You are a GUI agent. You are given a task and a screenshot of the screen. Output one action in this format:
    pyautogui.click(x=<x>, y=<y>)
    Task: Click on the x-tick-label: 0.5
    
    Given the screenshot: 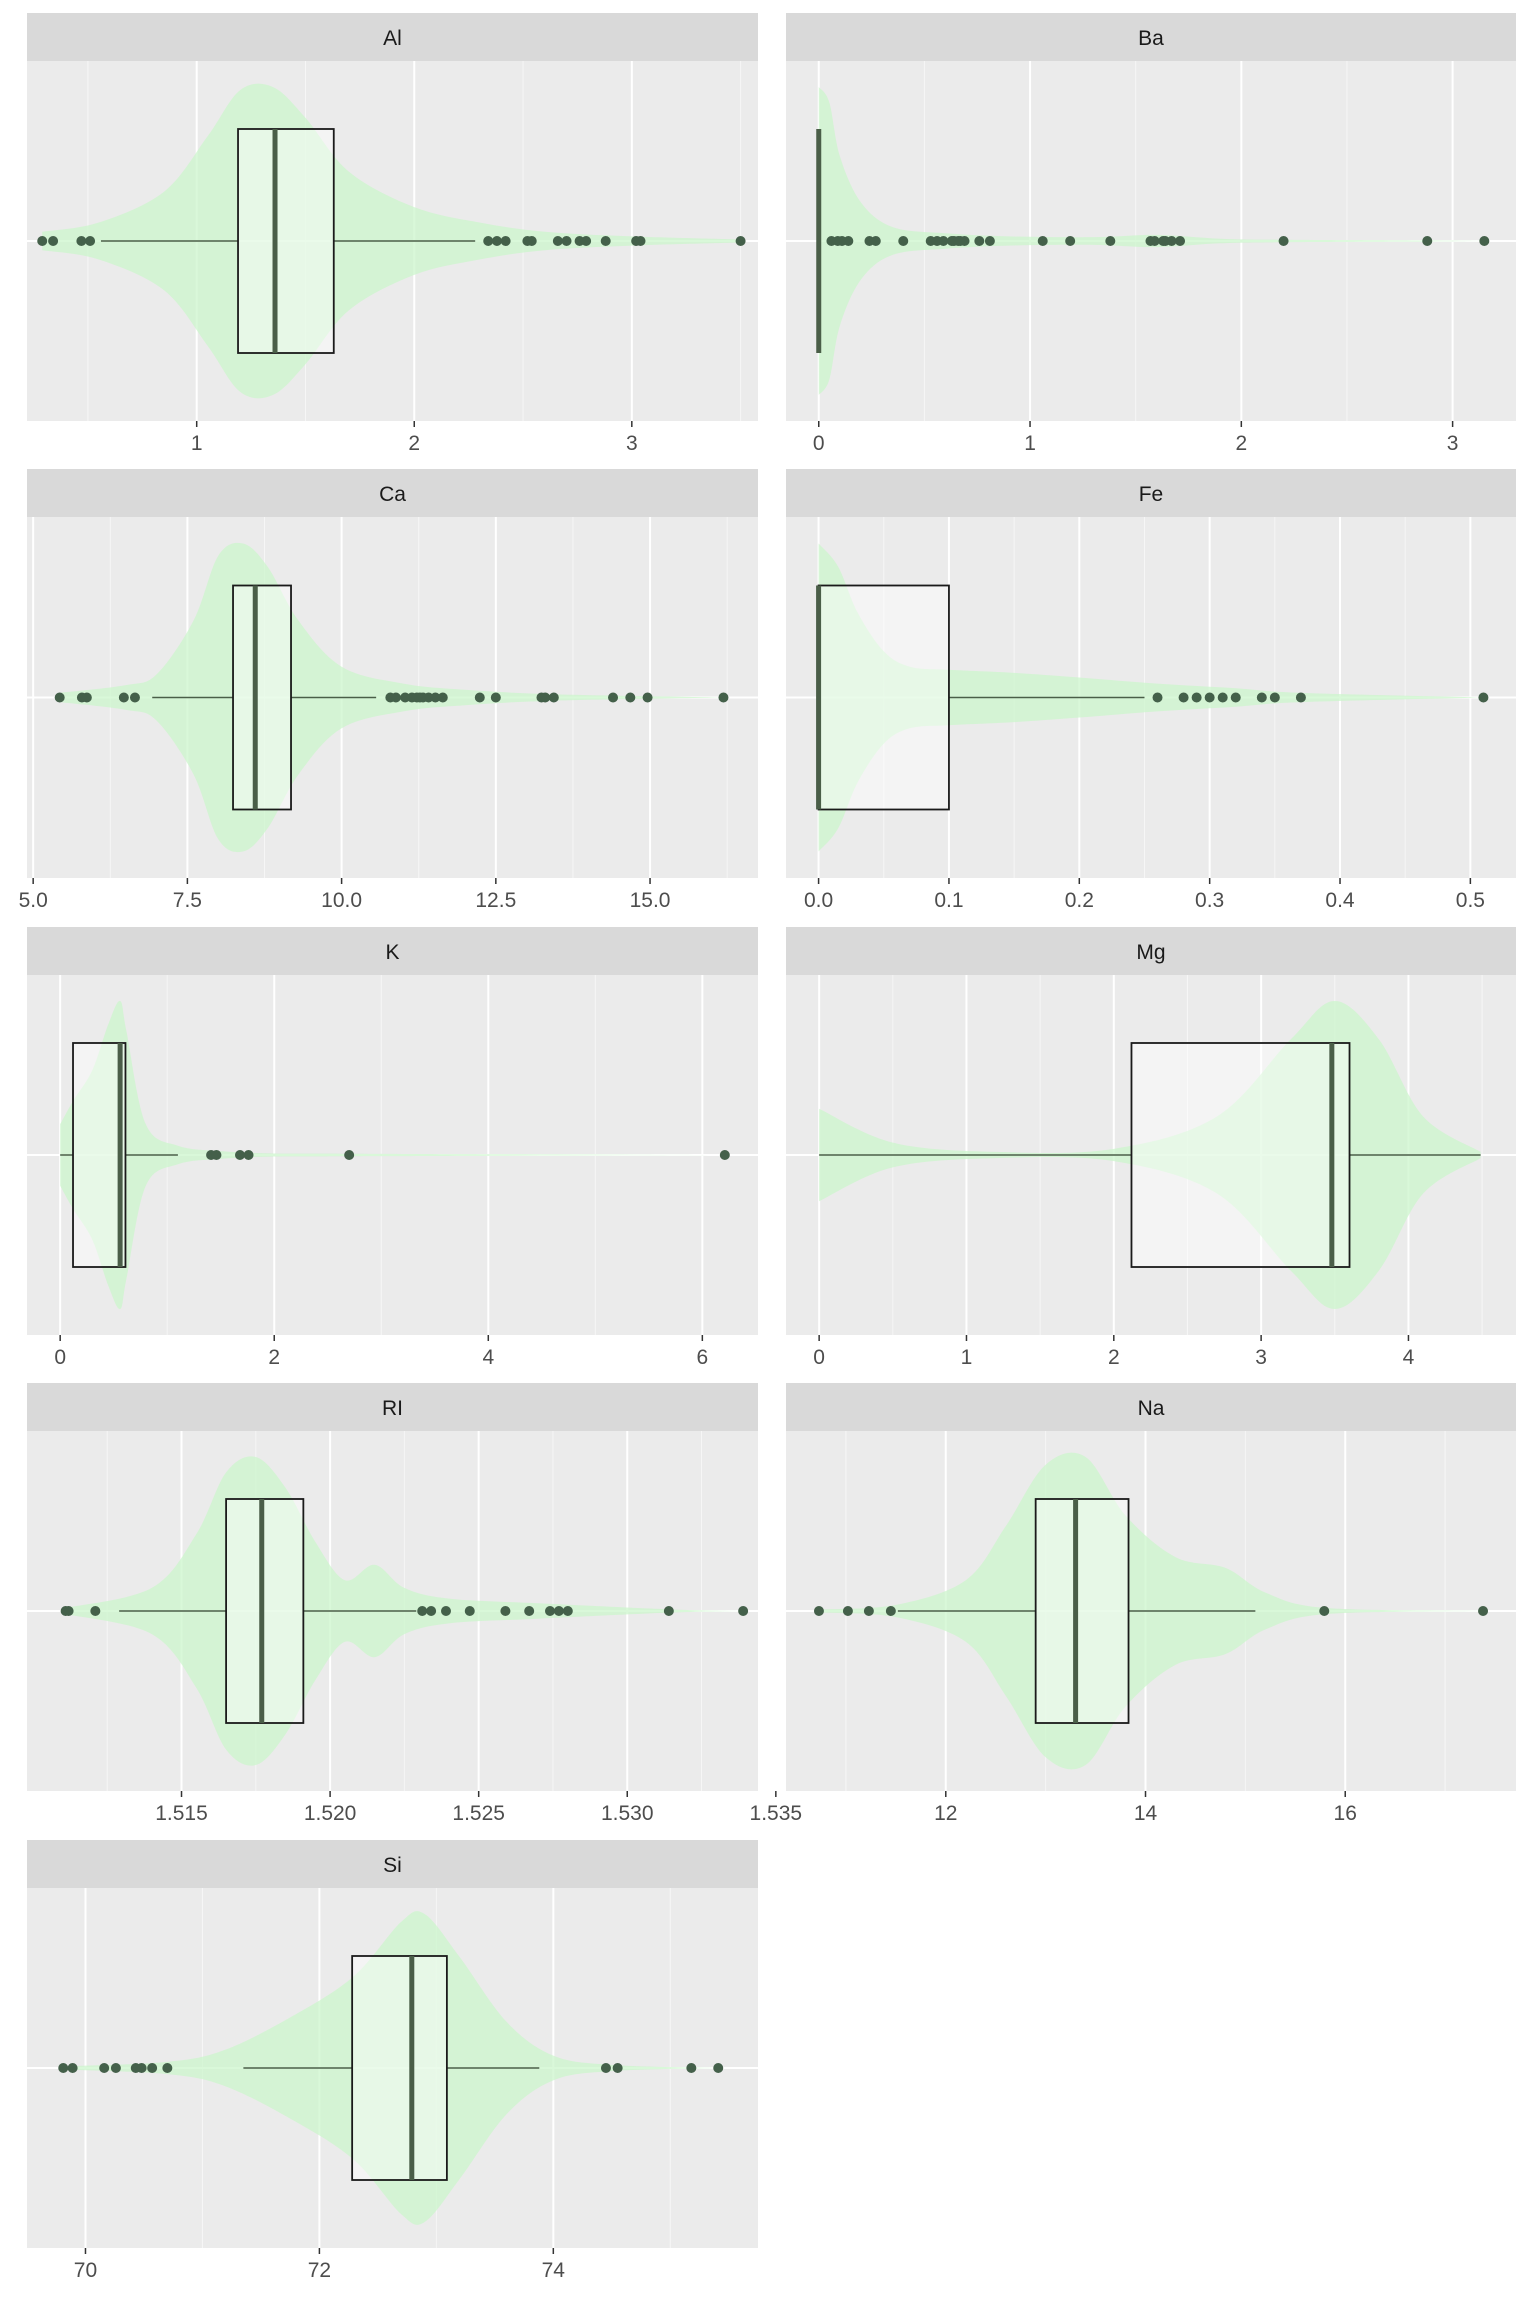 What is the action you would take?
    pyautogui.click(x=1470, y=900)
    